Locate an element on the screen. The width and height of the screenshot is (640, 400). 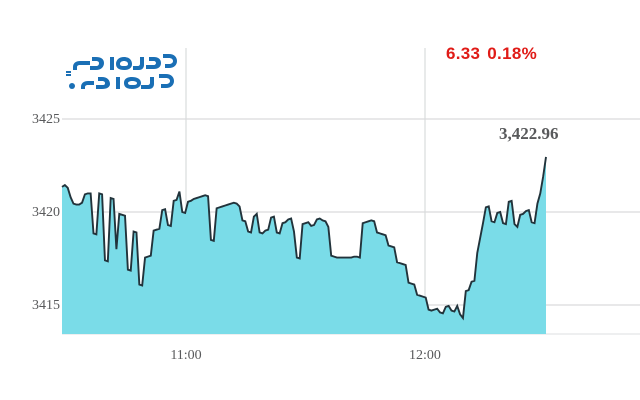
last-price-annotation: 3,422.96 is located at coordinates (529, 133).